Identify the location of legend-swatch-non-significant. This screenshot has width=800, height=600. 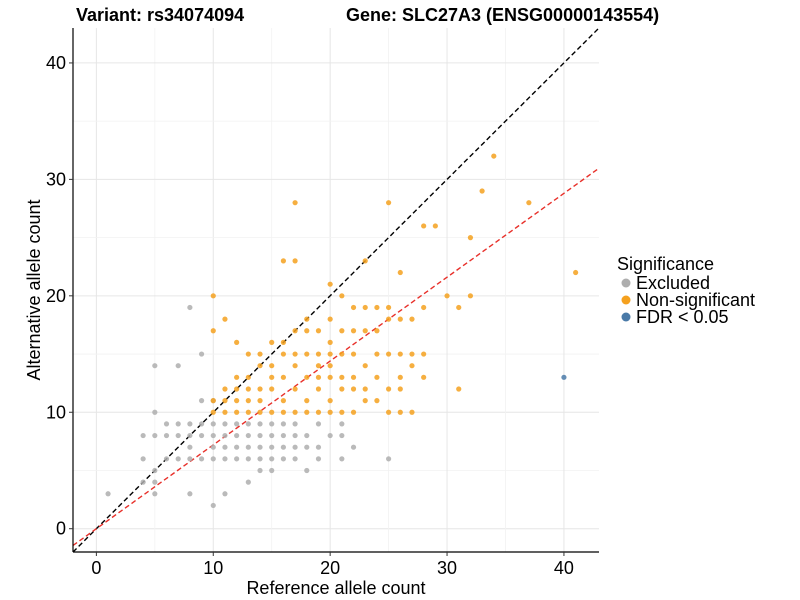
(626, 300).